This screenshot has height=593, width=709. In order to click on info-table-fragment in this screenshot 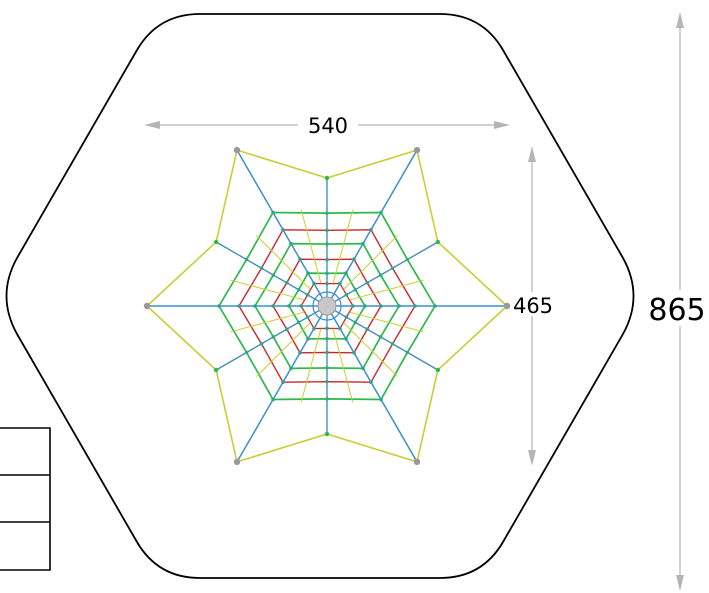, I will do `click(25, 499)`.